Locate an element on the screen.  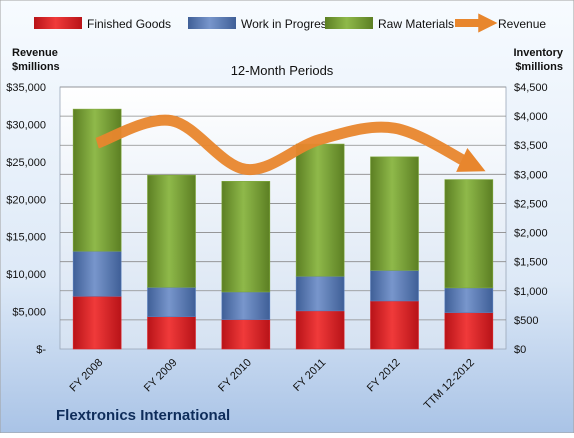
revenue-line is located at coordinates (290, 144).